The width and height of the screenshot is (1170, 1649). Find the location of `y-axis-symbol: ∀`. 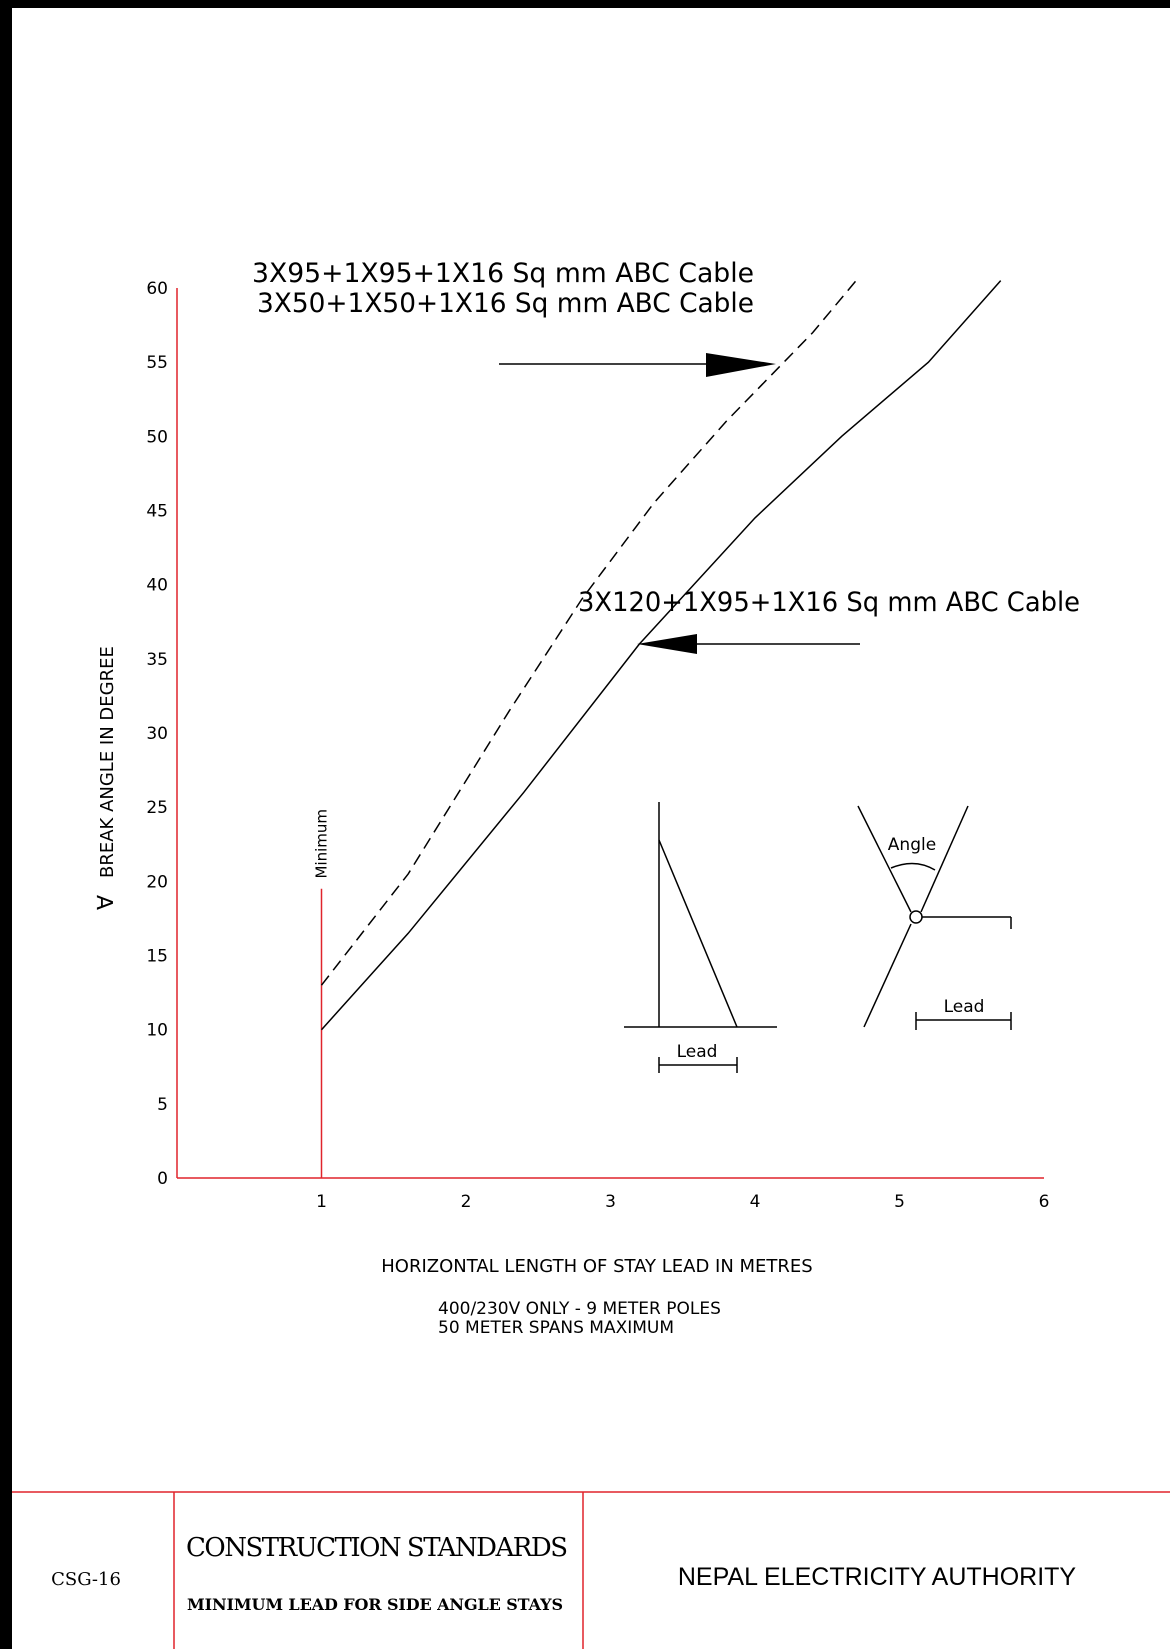

y-axis-symbol: ∀ is located at coordinates (106, 902).